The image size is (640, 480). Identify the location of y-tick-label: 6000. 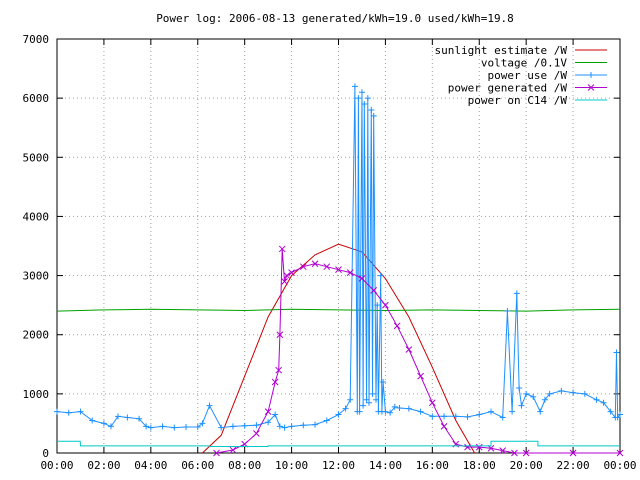
(36, 98).